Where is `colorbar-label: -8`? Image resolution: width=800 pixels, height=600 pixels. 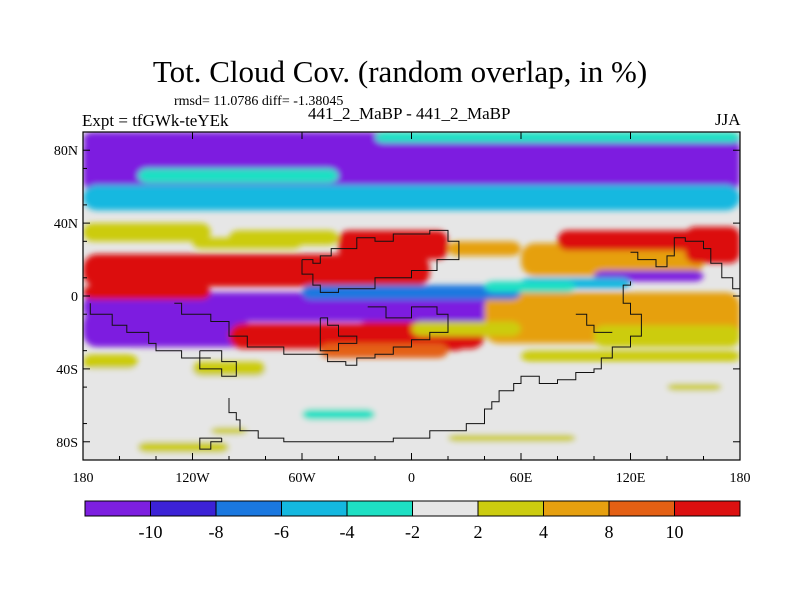
colorbar-label: -8 is located at coordinates (216, 532).